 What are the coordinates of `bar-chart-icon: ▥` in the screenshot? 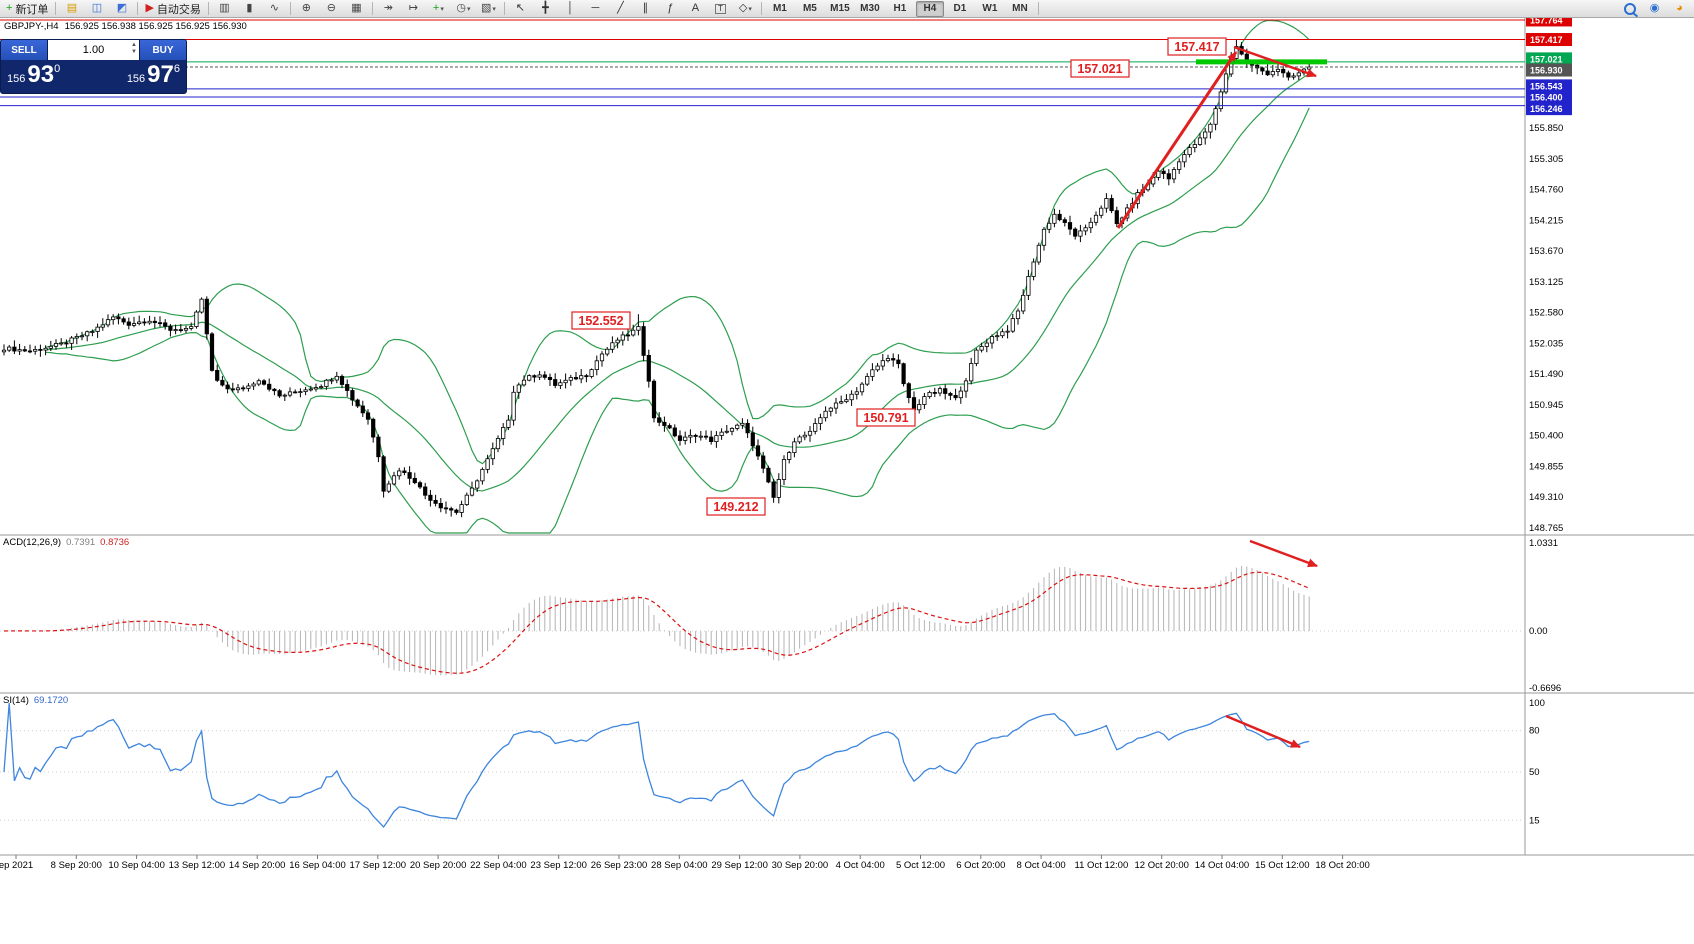 It's located at (224, 8).